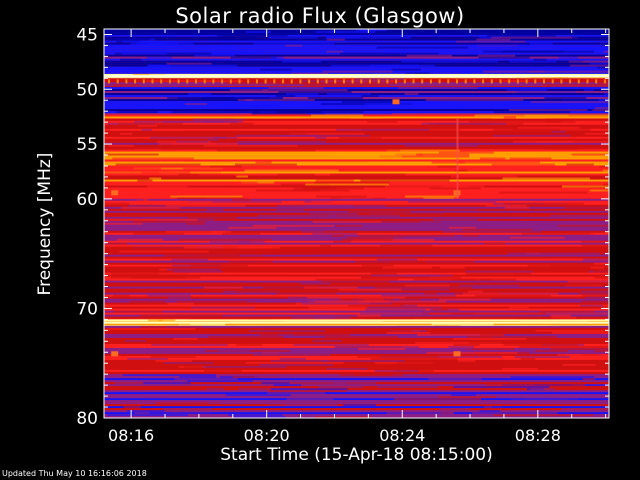  What do you see at coordinates (115, 354) in the screenshot?
I see `heatmap-burst` at bounding box center [115, 354].